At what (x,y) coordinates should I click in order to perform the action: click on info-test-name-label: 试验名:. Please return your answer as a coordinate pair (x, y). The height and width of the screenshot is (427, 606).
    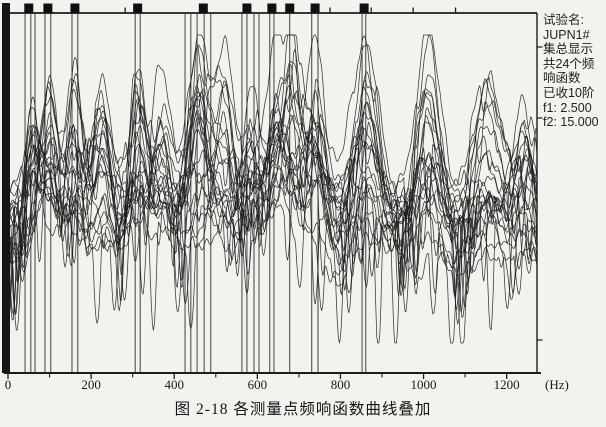
    Looking at the image, I should click on (563, 20).